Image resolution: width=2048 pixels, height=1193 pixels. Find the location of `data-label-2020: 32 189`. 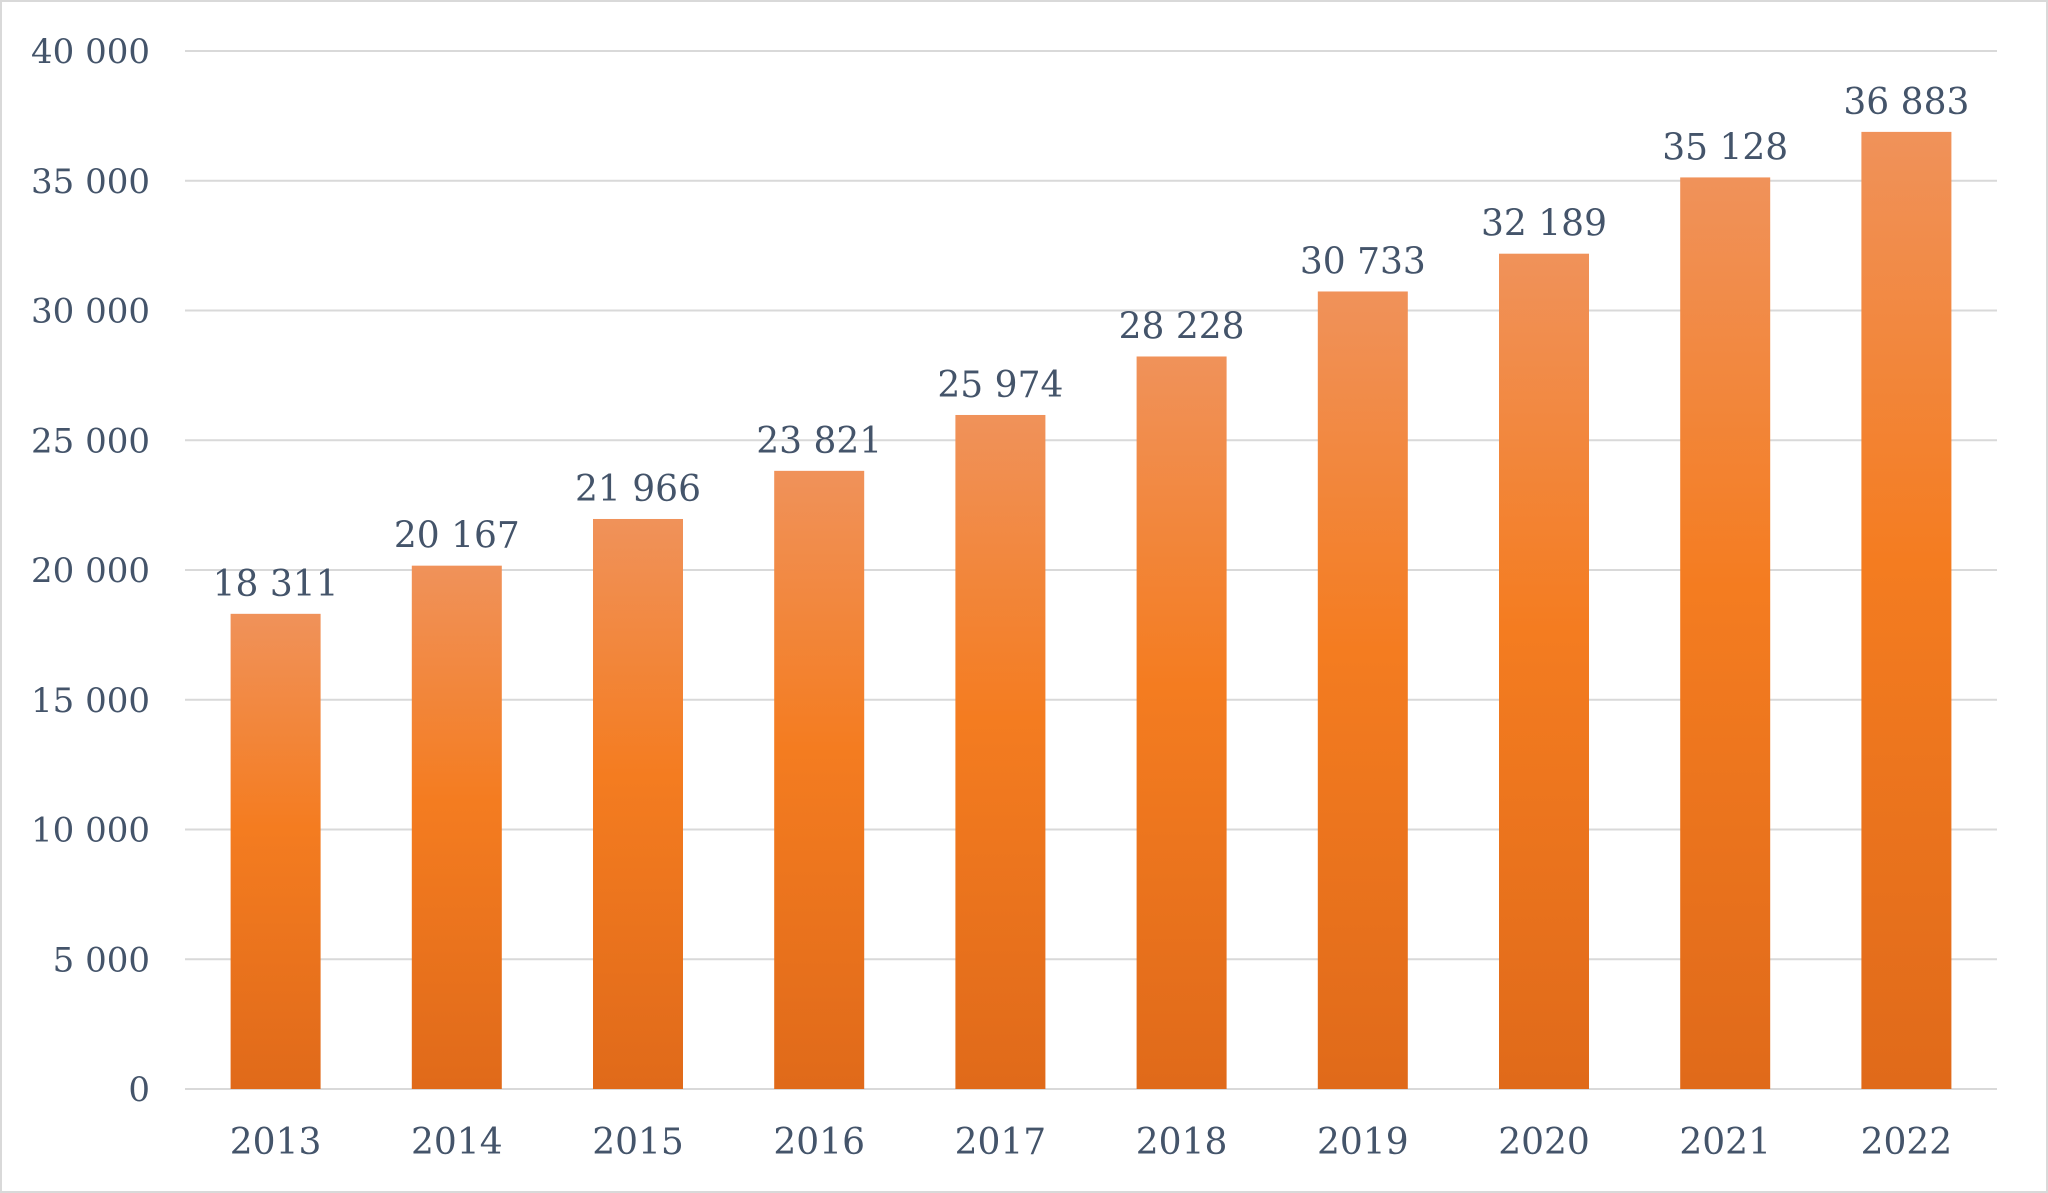

data-label-2020: 32 189 is located at coordinates (1544, 224).